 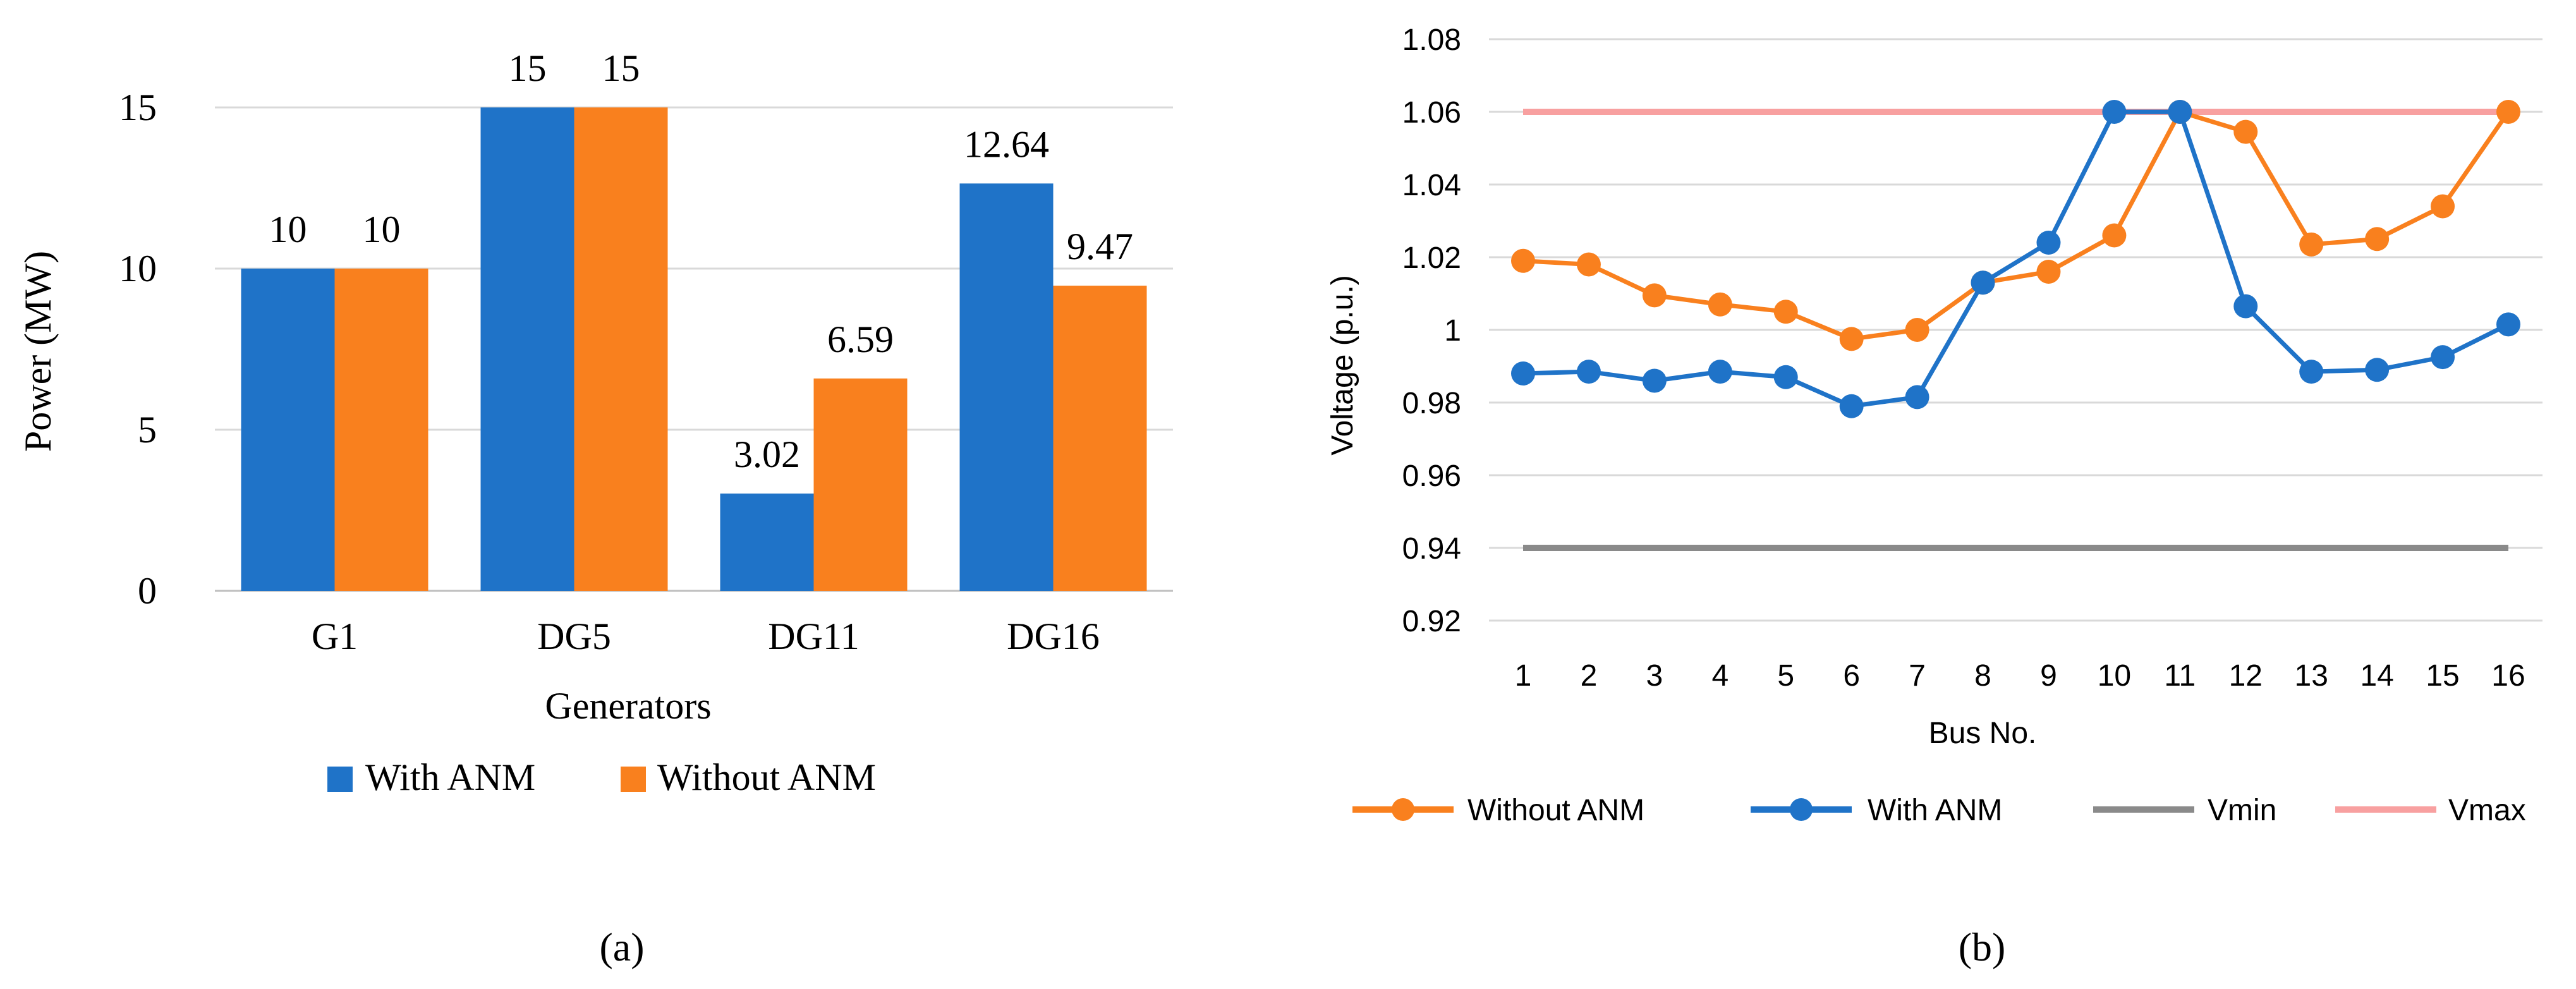 I want to click on chart-a-data-label-g1-without-anm: 10, so click(x=382, y=229).